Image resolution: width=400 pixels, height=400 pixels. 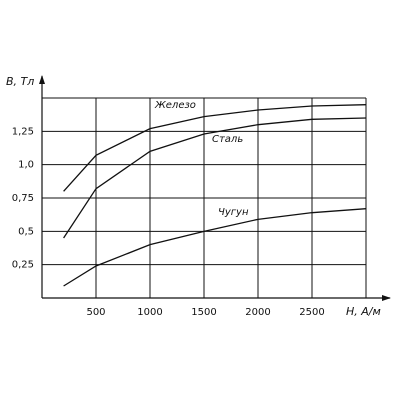 I want to click on x-axis-arrow, so click(x=386, y=298).